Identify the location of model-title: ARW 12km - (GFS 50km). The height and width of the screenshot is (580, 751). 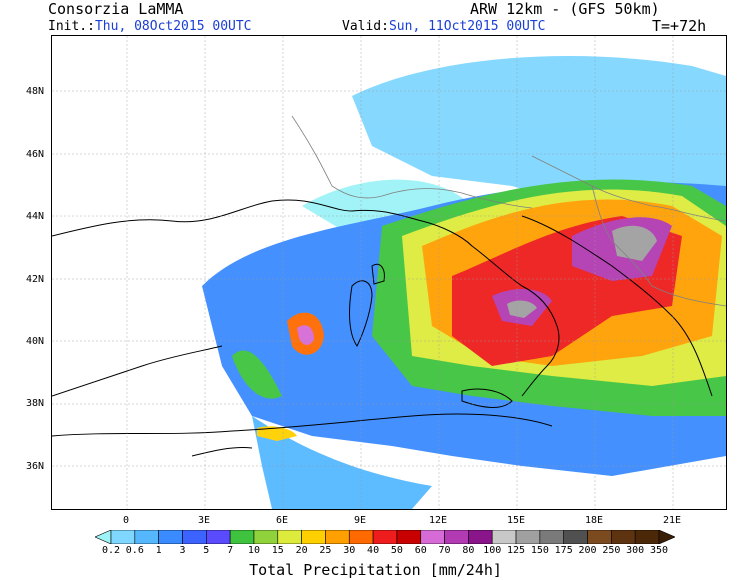
(565, 9).